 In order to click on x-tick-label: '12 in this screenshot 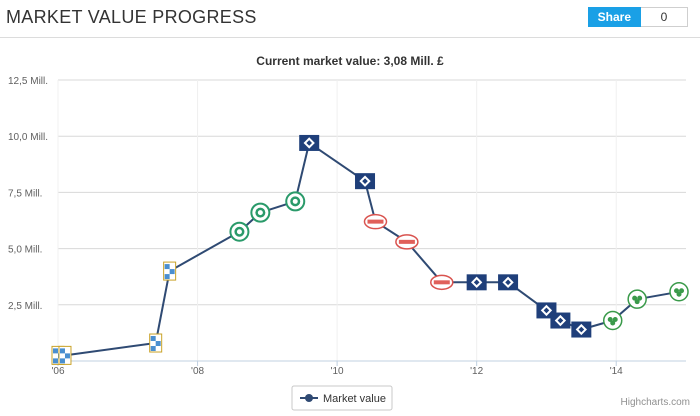, I will do `click(476, 371)`.